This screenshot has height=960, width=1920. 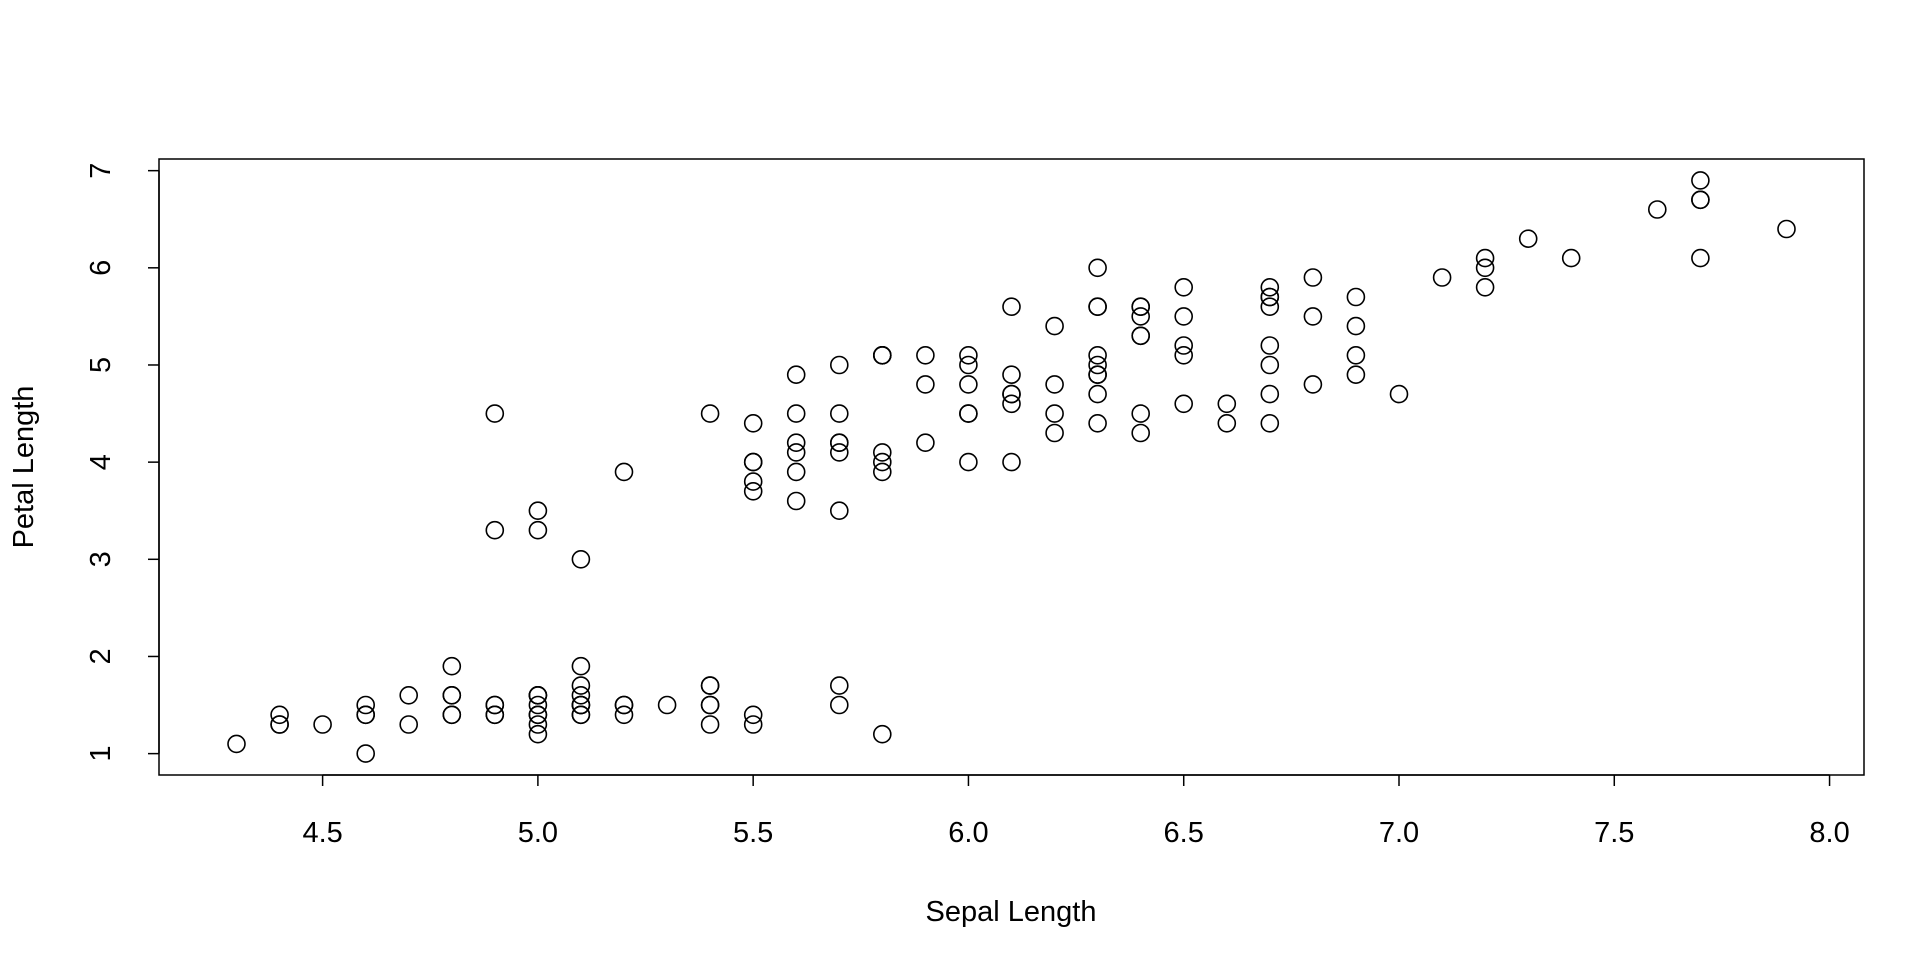 What do you see at coordinates (1614, 833) in the screenshot?
I see `x-tick-label: 7.5` at bounding box center [1614, 833].